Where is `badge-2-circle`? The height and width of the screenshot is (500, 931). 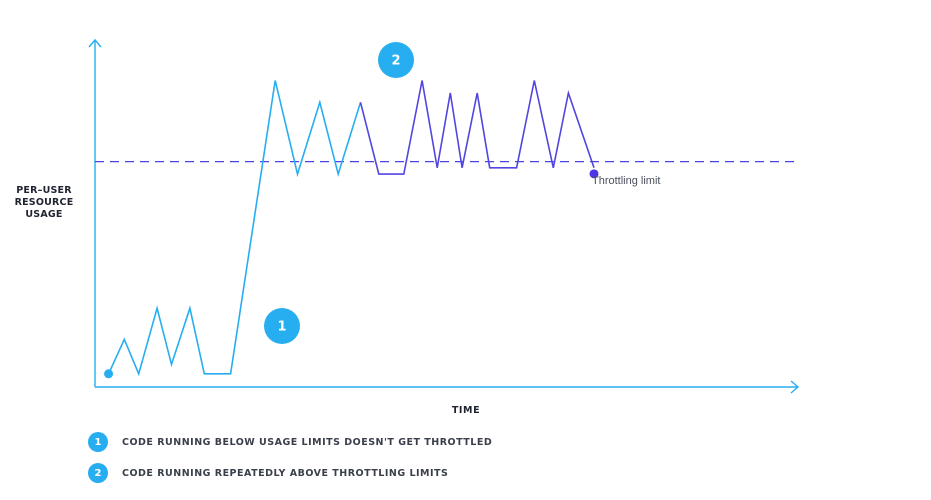
badge-2-circle is located at coordinates (396, 60).